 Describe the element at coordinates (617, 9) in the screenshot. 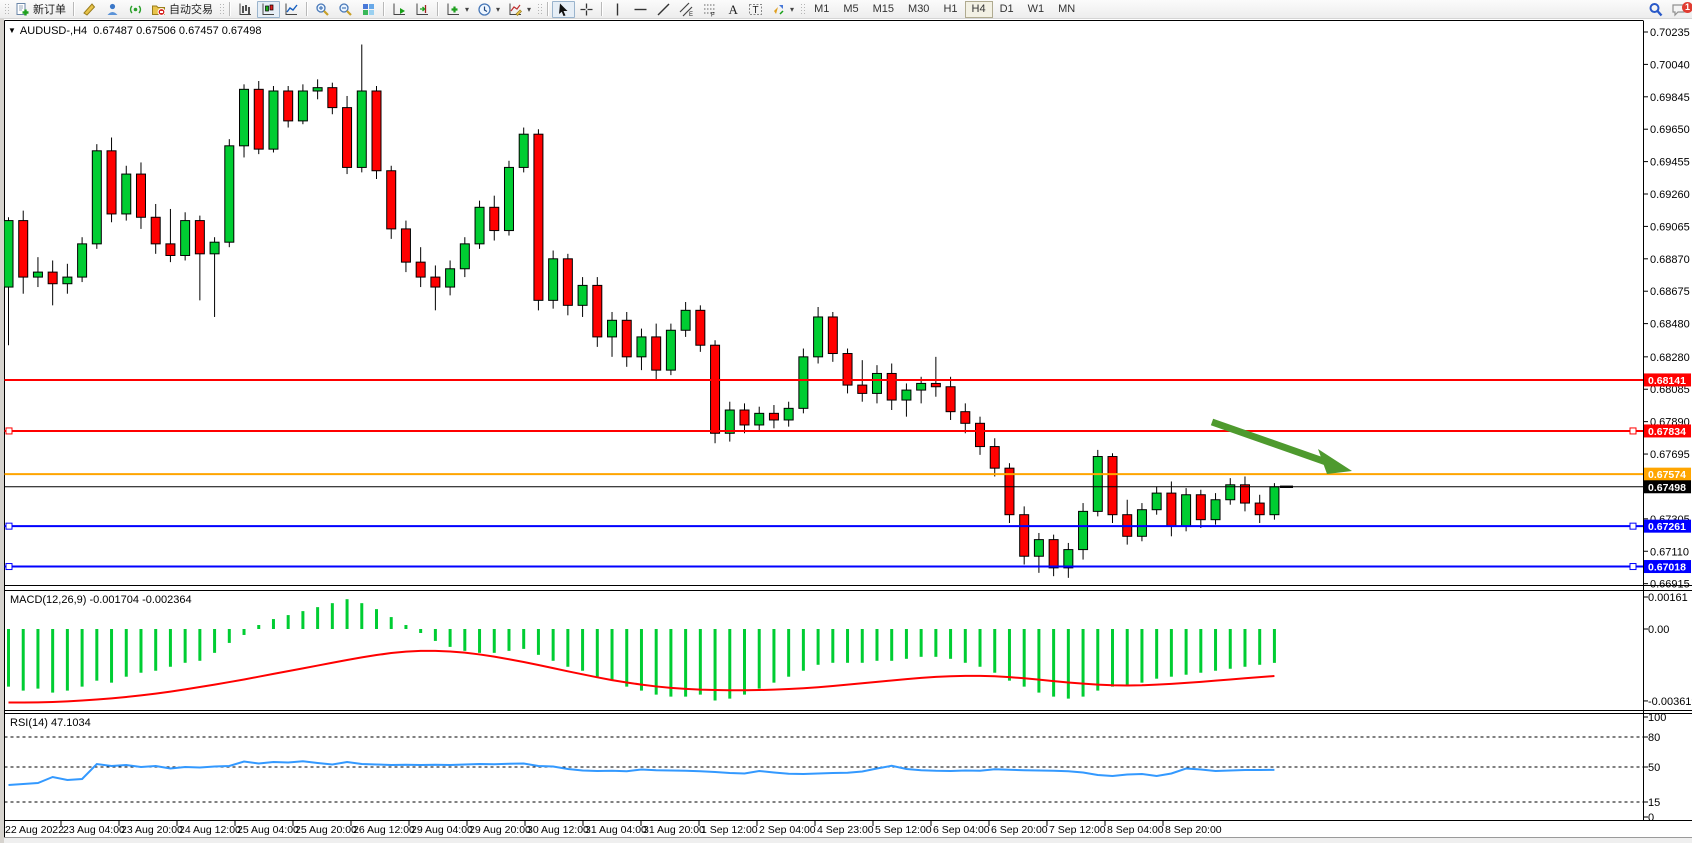

I see `vline-button` at that location.